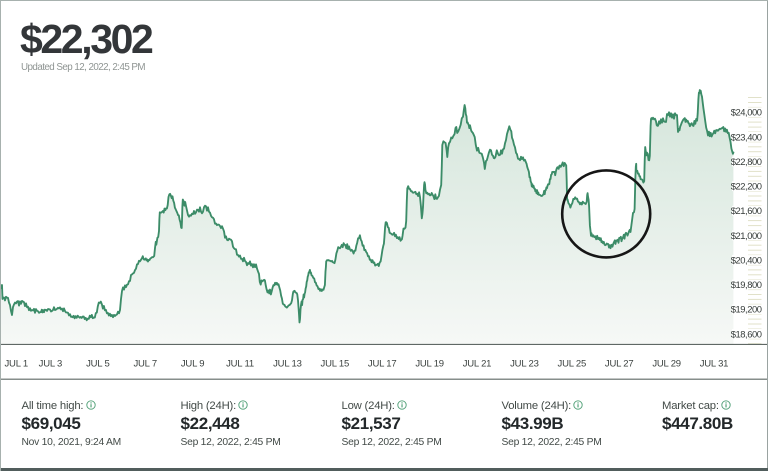  I want to click on svg-text: $21,600, so click(746, 210).